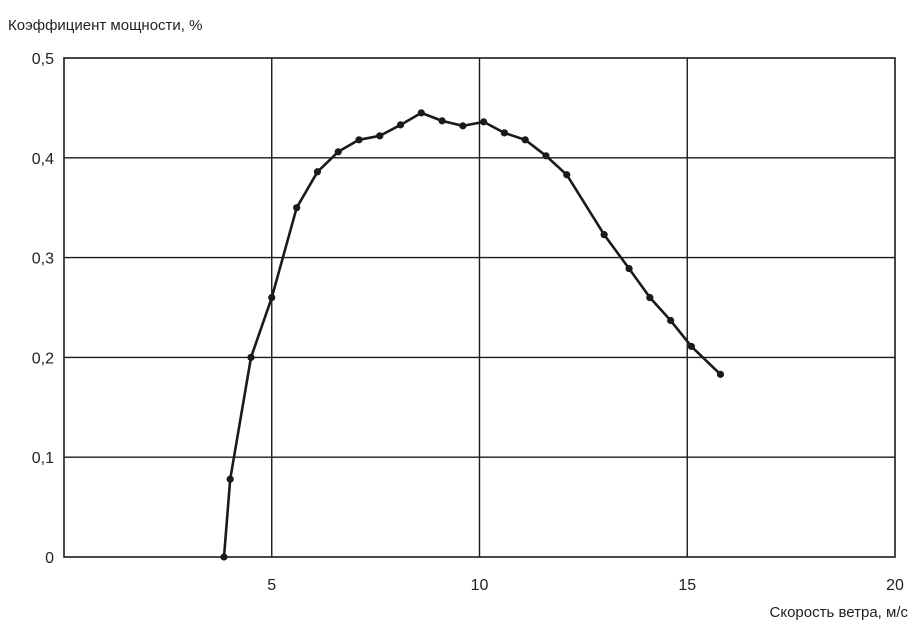 This screenshot has width=912, height=625. I want to click on y-tick-label: 0,4, so click(43, 159).